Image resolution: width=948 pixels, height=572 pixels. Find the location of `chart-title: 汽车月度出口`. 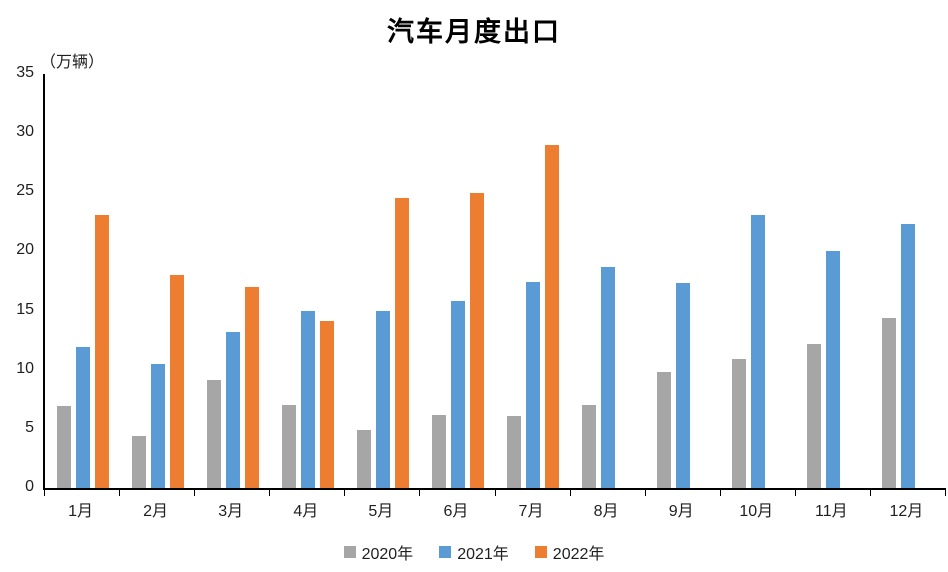

chart-title: 汽车月度出口 is located at coordinates (474, 32).